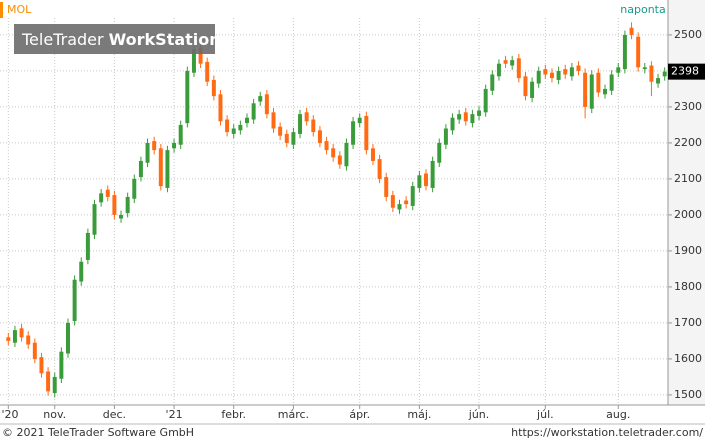 This screenshot has height=442, width=705. I want to click on watermark-box, so click(114, 39).